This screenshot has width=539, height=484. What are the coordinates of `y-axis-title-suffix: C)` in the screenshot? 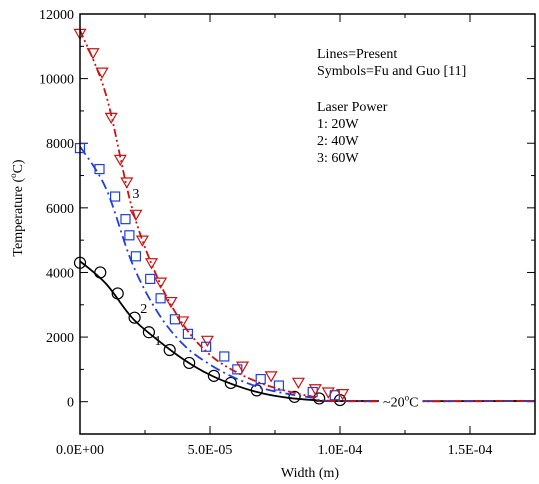 It's located at (18, 166).